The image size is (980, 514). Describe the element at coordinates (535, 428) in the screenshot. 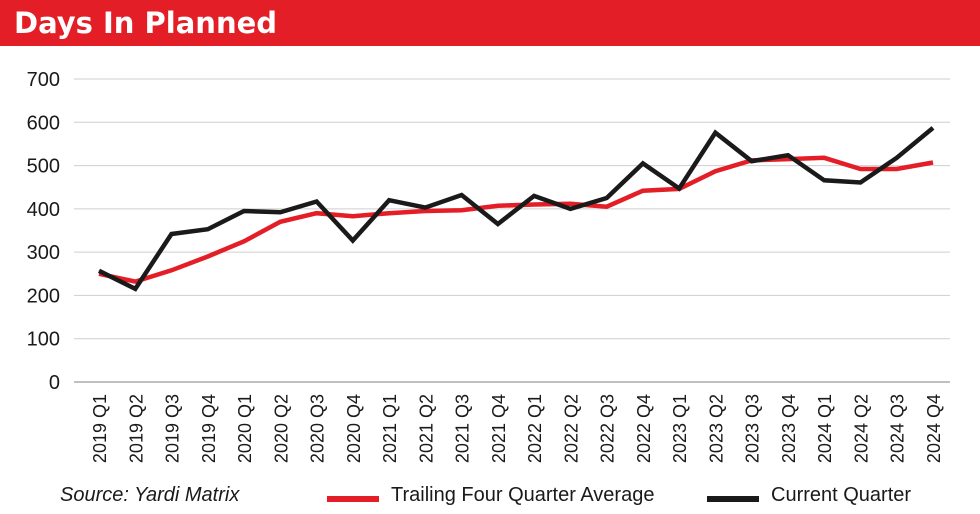

I see `x-tick-label: 2022 Q1` at that location.